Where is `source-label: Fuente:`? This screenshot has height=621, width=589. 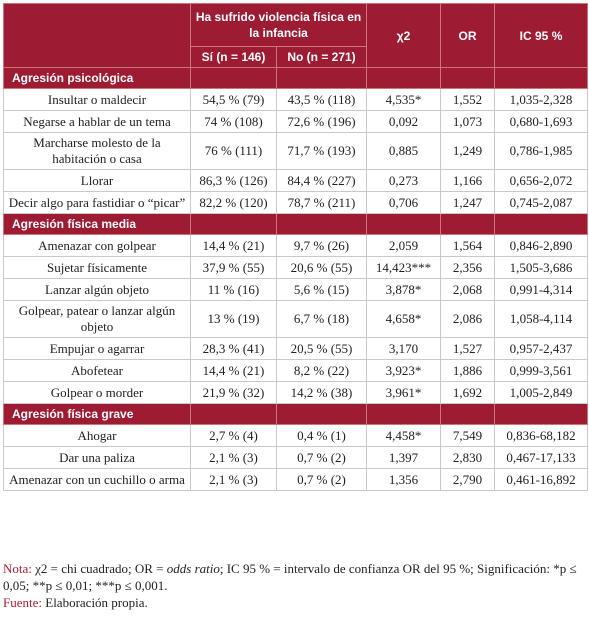 source-label: Fuente: is located at coordinates (22, 602).